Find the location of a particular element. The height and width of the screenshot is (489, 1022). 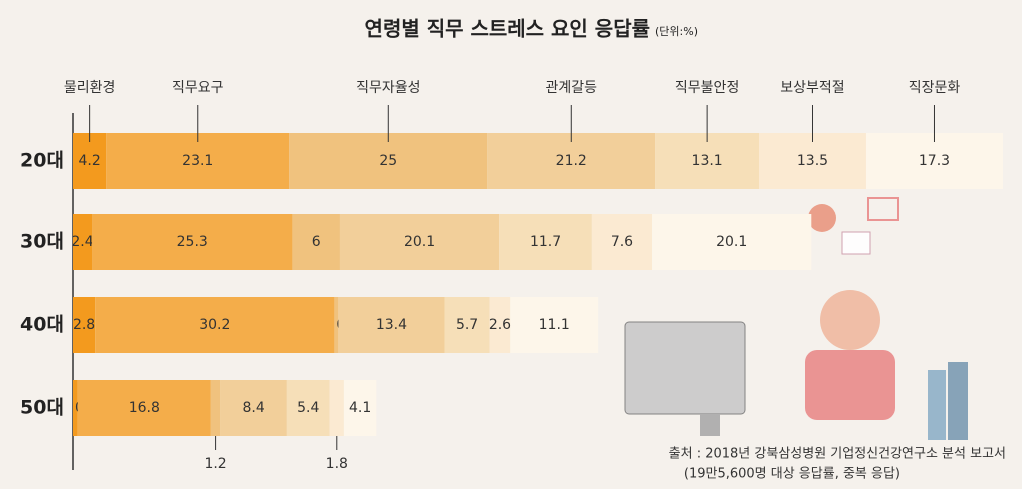

value-label: 21.2 is located at coordinates (571, 161).